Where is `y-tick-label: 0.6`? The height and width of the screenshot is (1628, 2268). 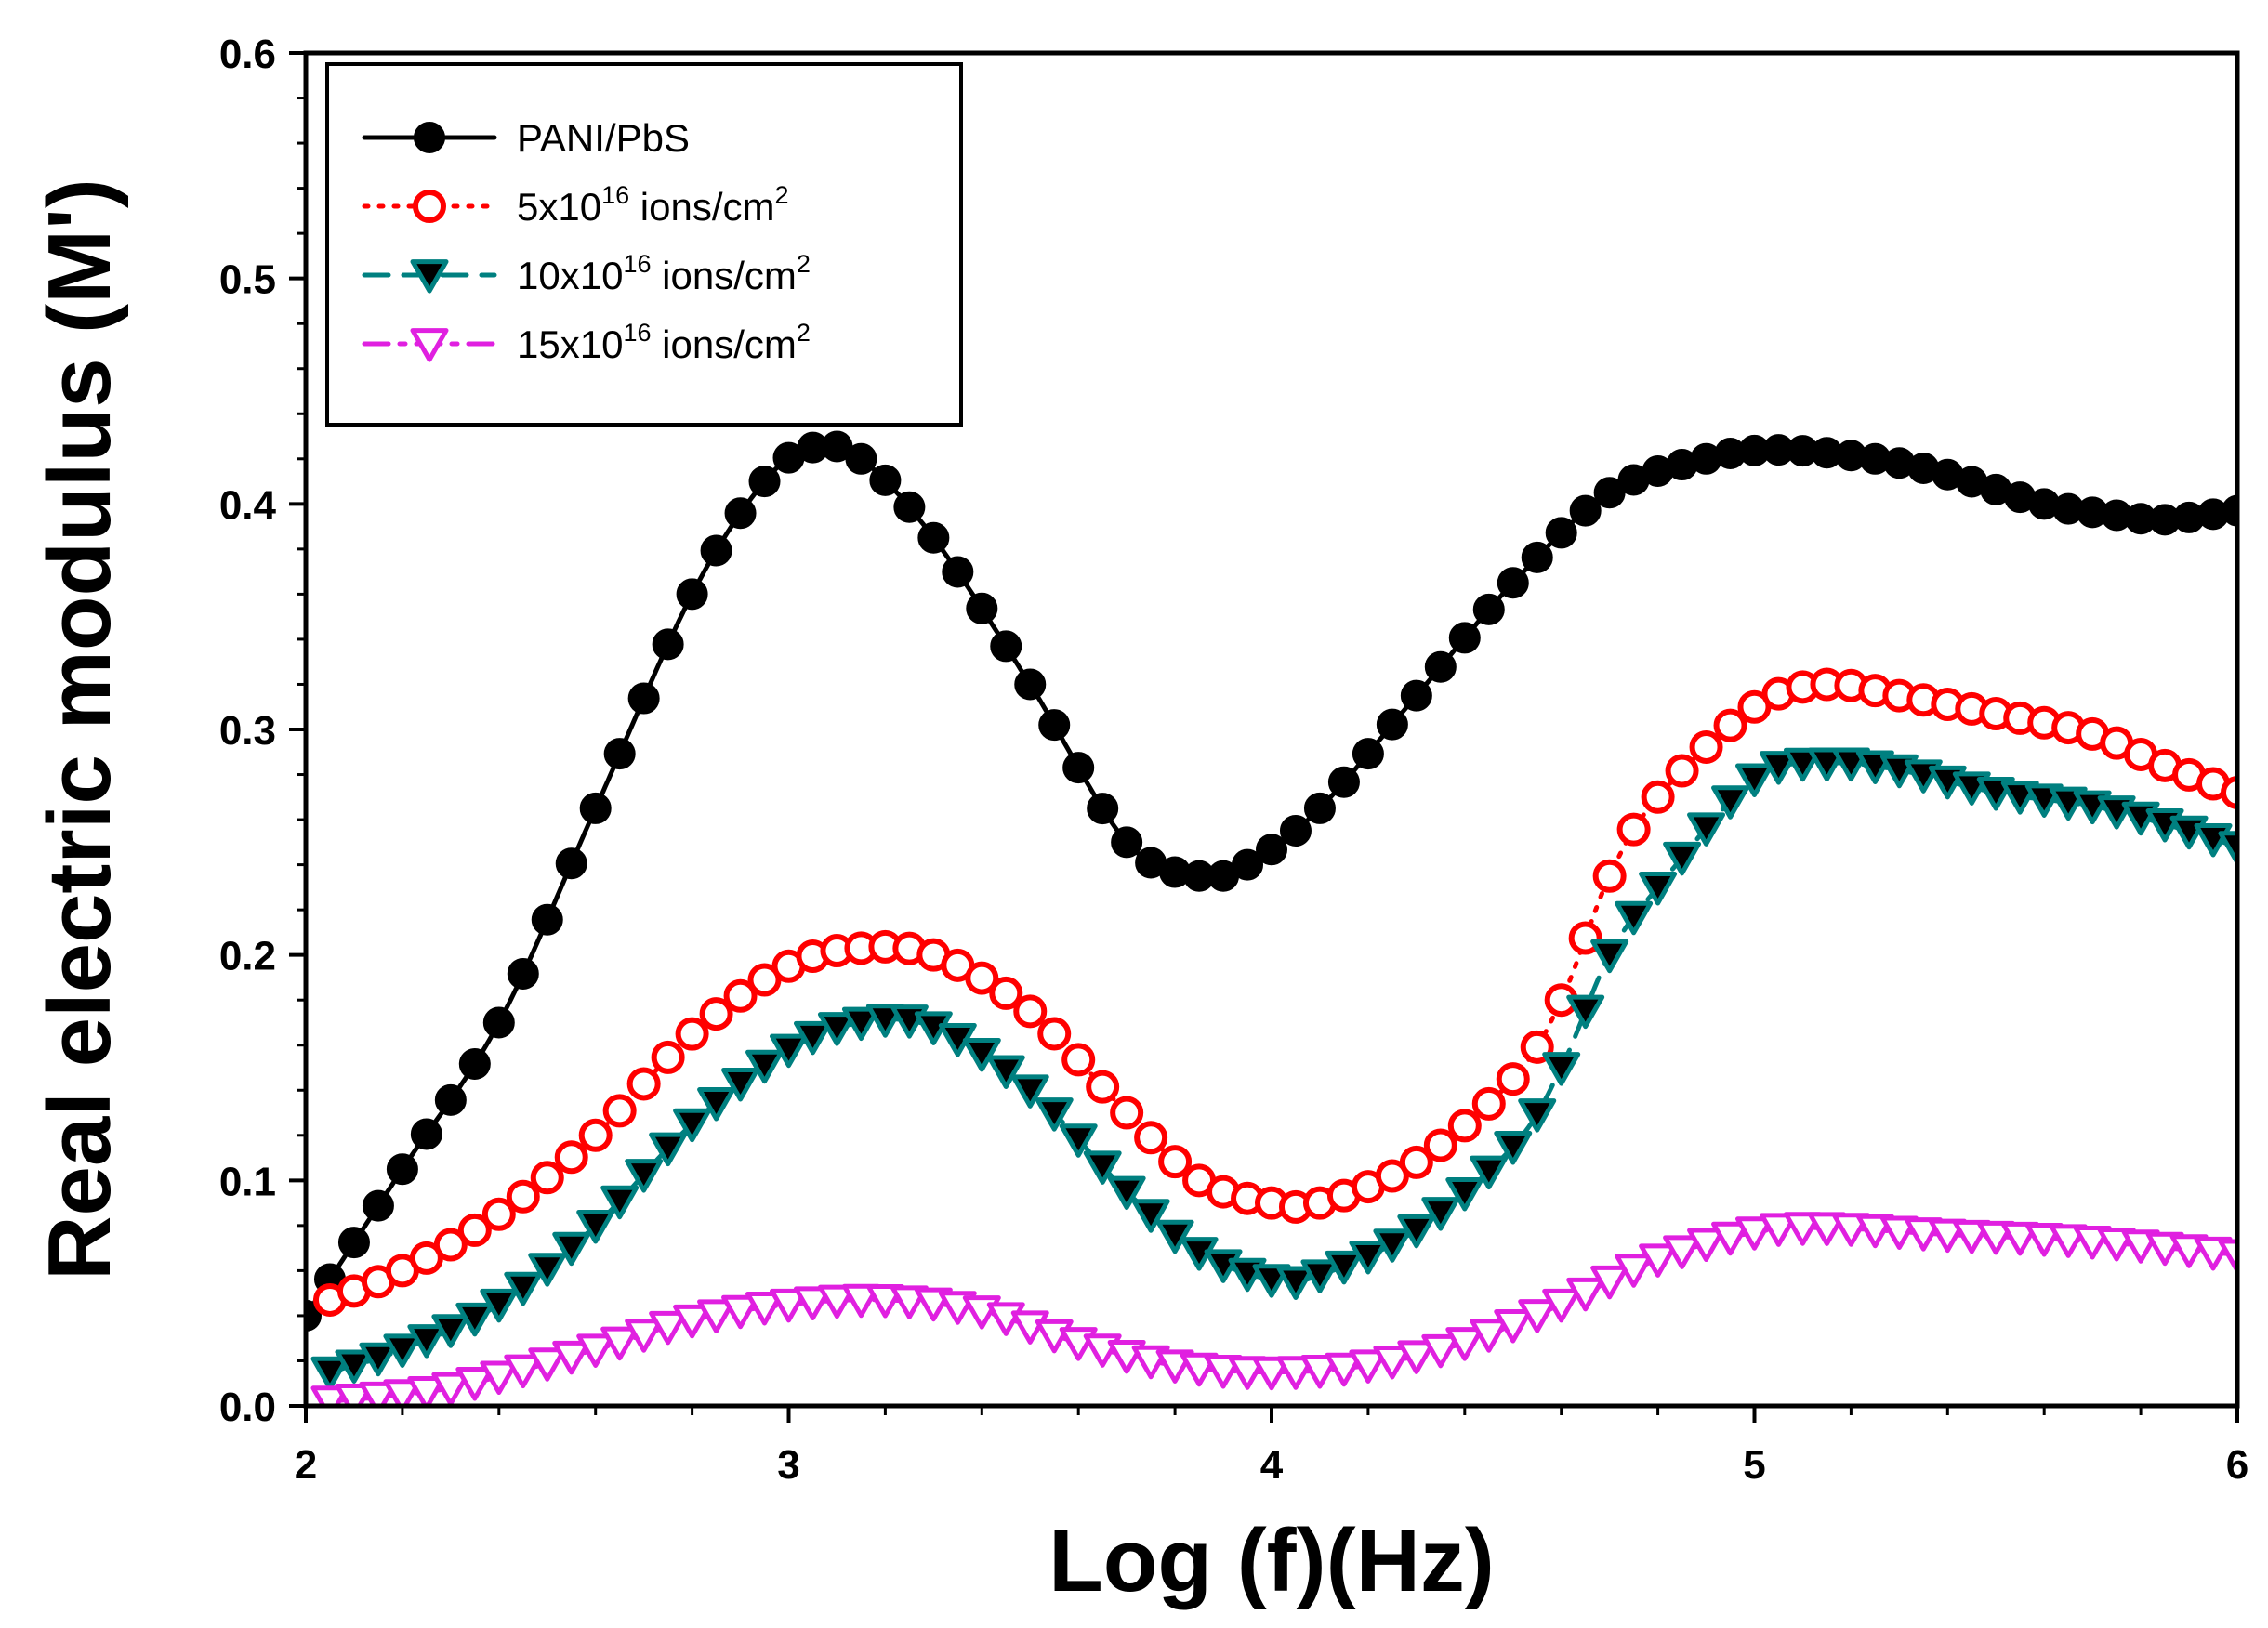
y-tick-label: 0.6 is located at coordinates (247, 54).